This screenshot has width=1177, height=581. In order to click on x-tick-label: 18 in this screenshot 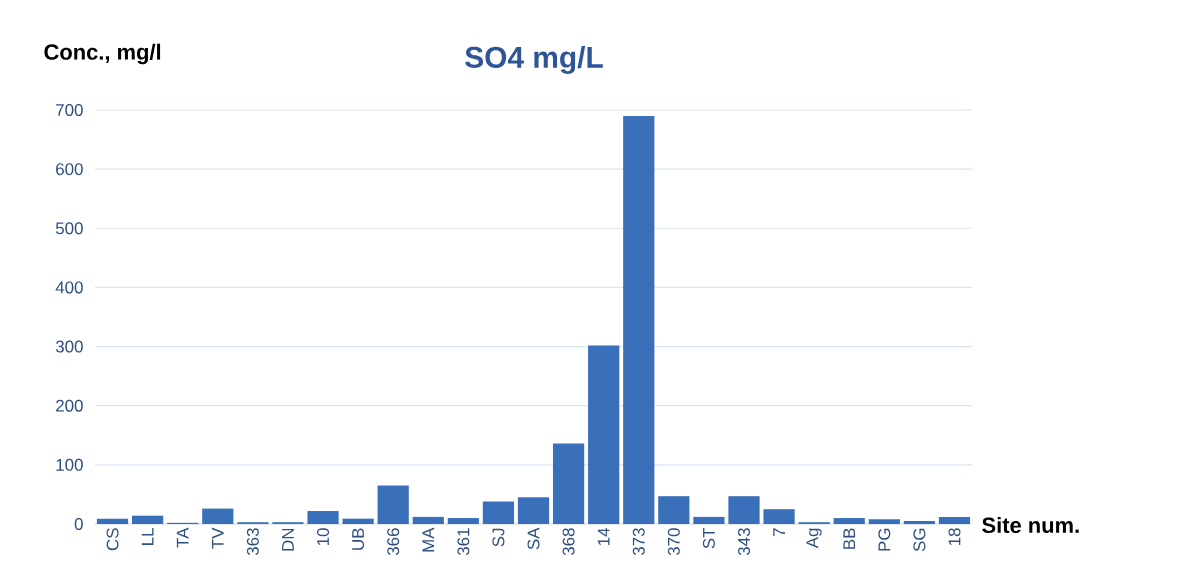, I will do `click(954, 537)`.